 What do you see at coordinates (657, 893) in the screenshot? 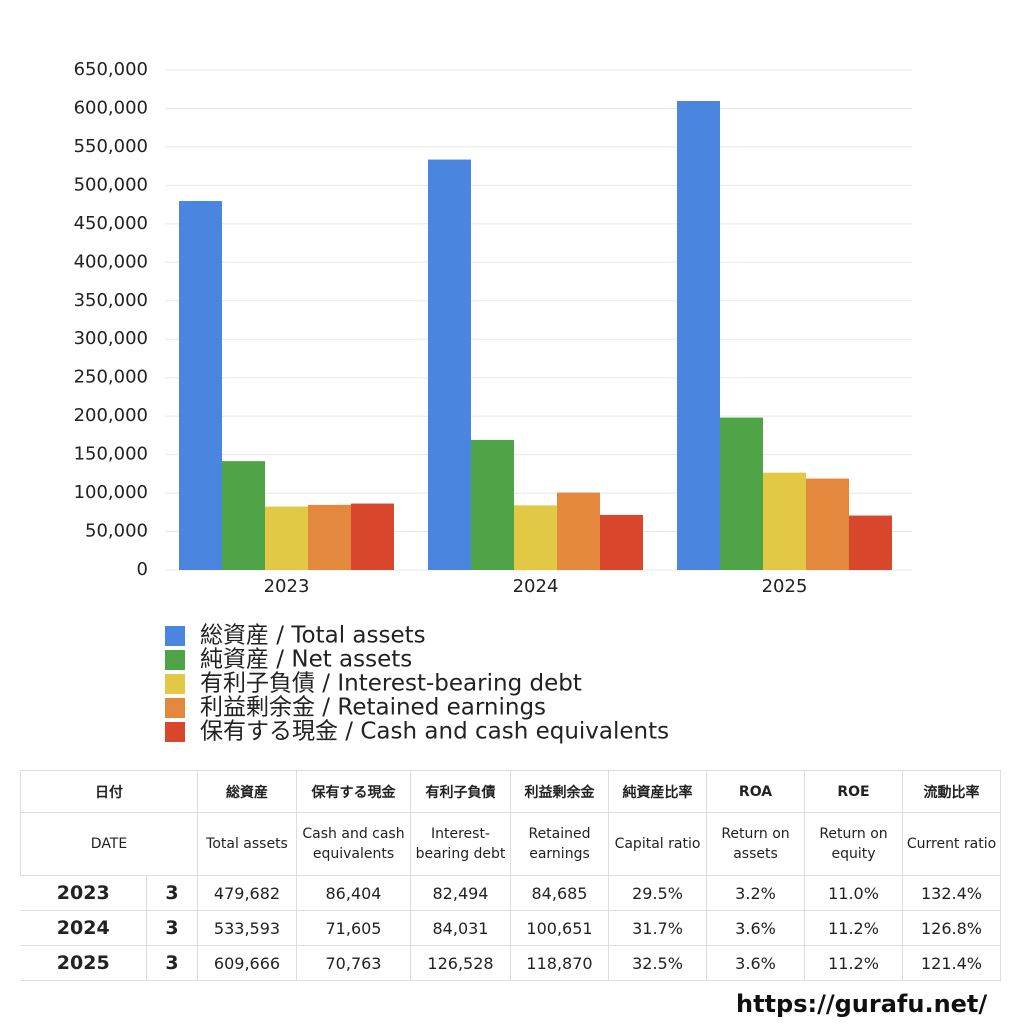
I see `value-cell: 29.5%` at bounding box center [657, 893].